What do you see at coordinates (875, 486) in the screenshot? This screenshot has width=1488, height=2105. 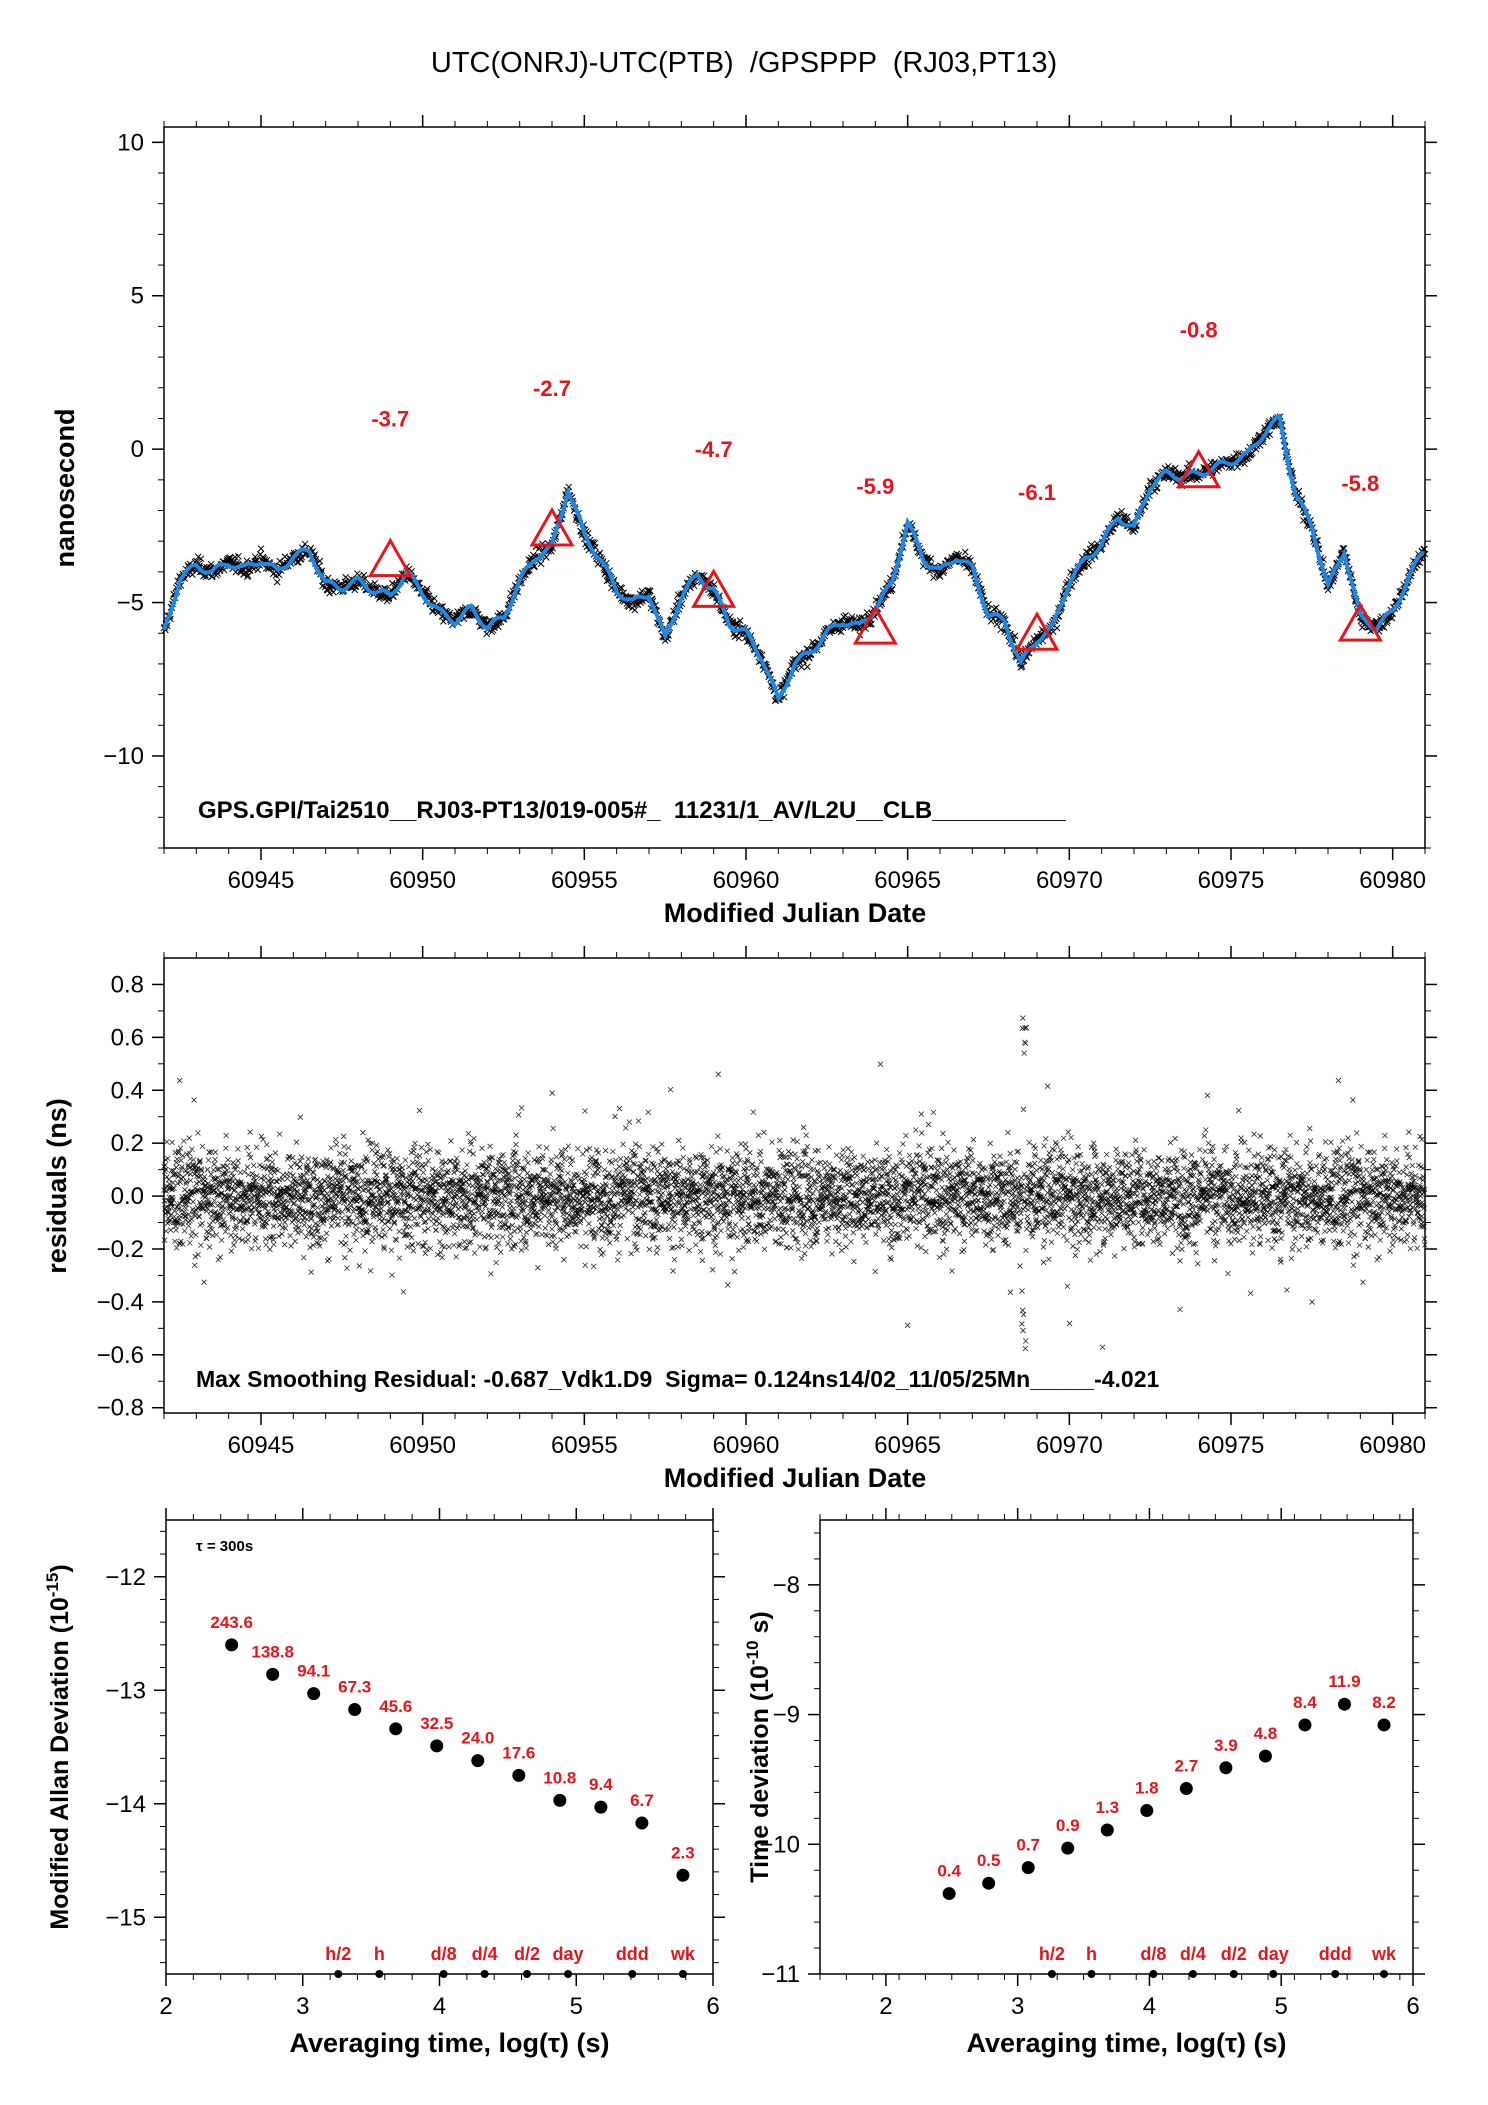 I see `p1-marker-label: -5.9` at bounding box center [875, 486].